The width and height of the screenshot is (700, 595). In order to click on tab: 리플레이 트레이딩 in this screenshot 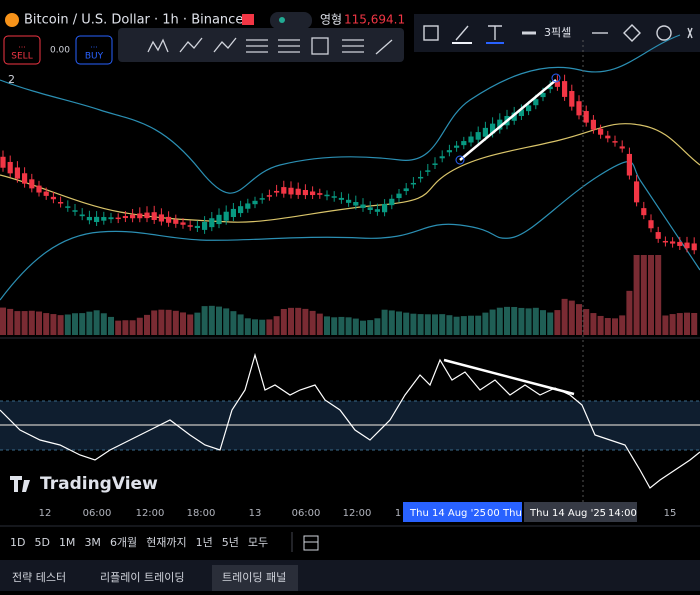, I will do `click(142, 577)`.